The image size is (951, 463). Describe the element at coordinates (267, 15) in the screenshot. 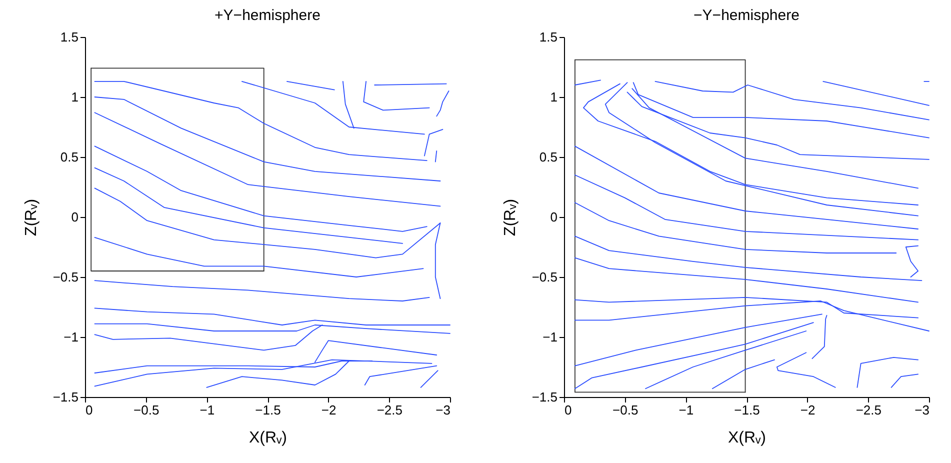

I see `chart-title: +Y−hemisphere` at that location.